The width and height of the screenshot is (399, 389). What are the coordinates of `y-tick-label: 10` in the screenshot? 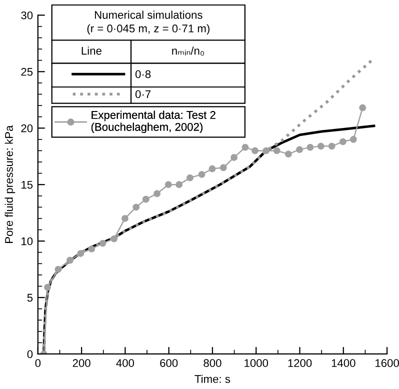 It's located at (27, 241).